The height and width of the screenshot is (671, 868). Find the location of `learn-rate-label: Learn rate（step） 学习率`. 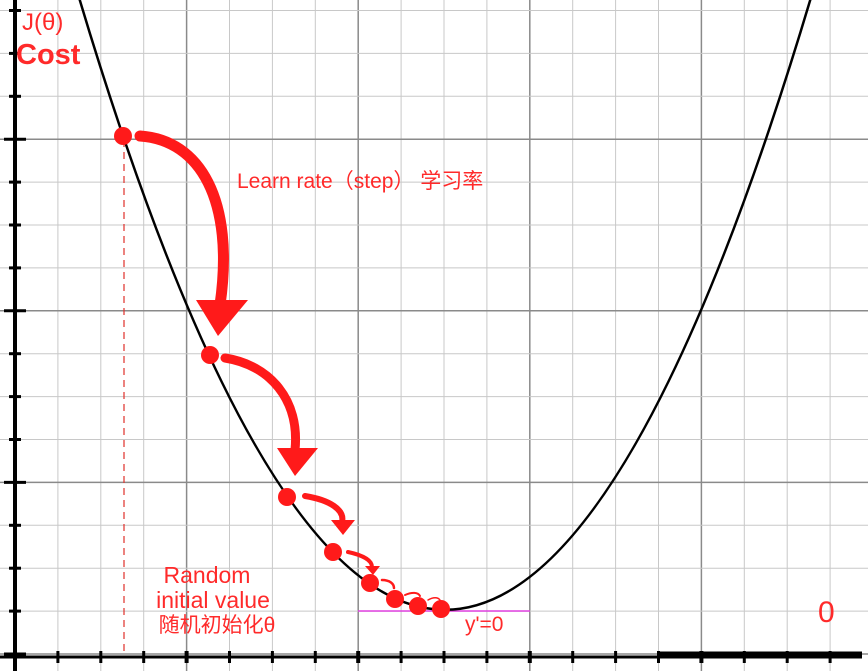

learn-rate-label: Learn rate（step） 学习率 is located at coordinates (360, 181).